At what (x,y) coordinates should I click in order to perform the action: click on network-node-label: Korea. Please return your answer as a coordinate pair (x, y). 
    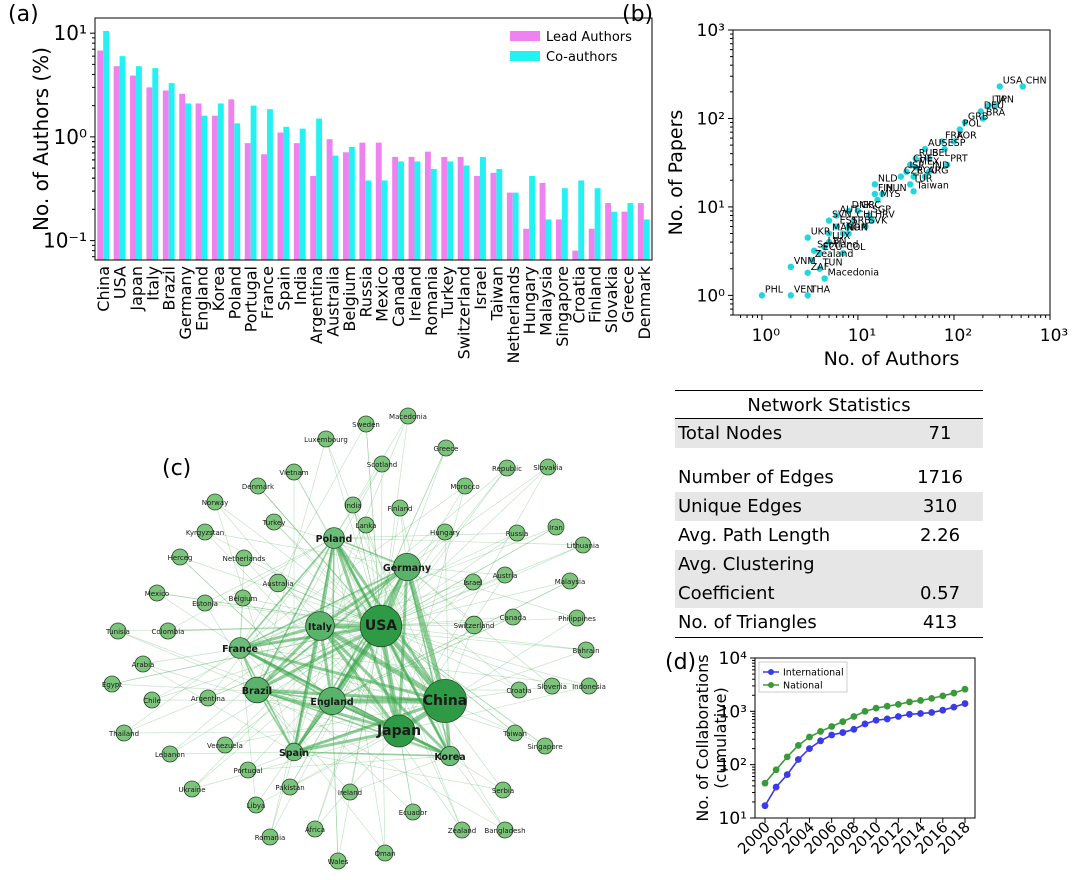
    Looking at the image, I should click on (449, 757).